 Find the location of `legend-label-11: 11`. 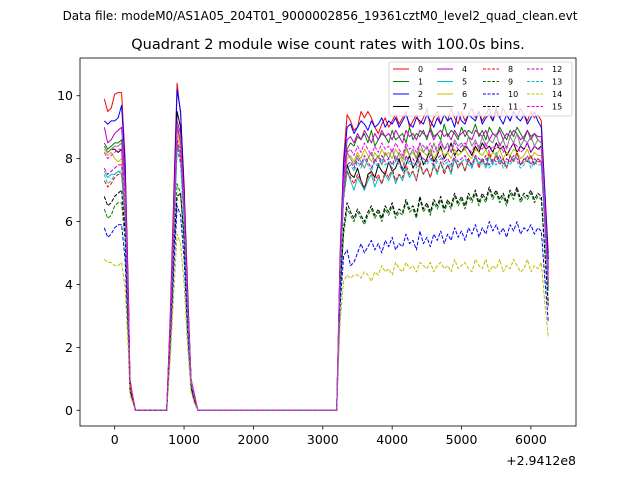

legend-label-11: 11 is located at coordinates (513, 107).